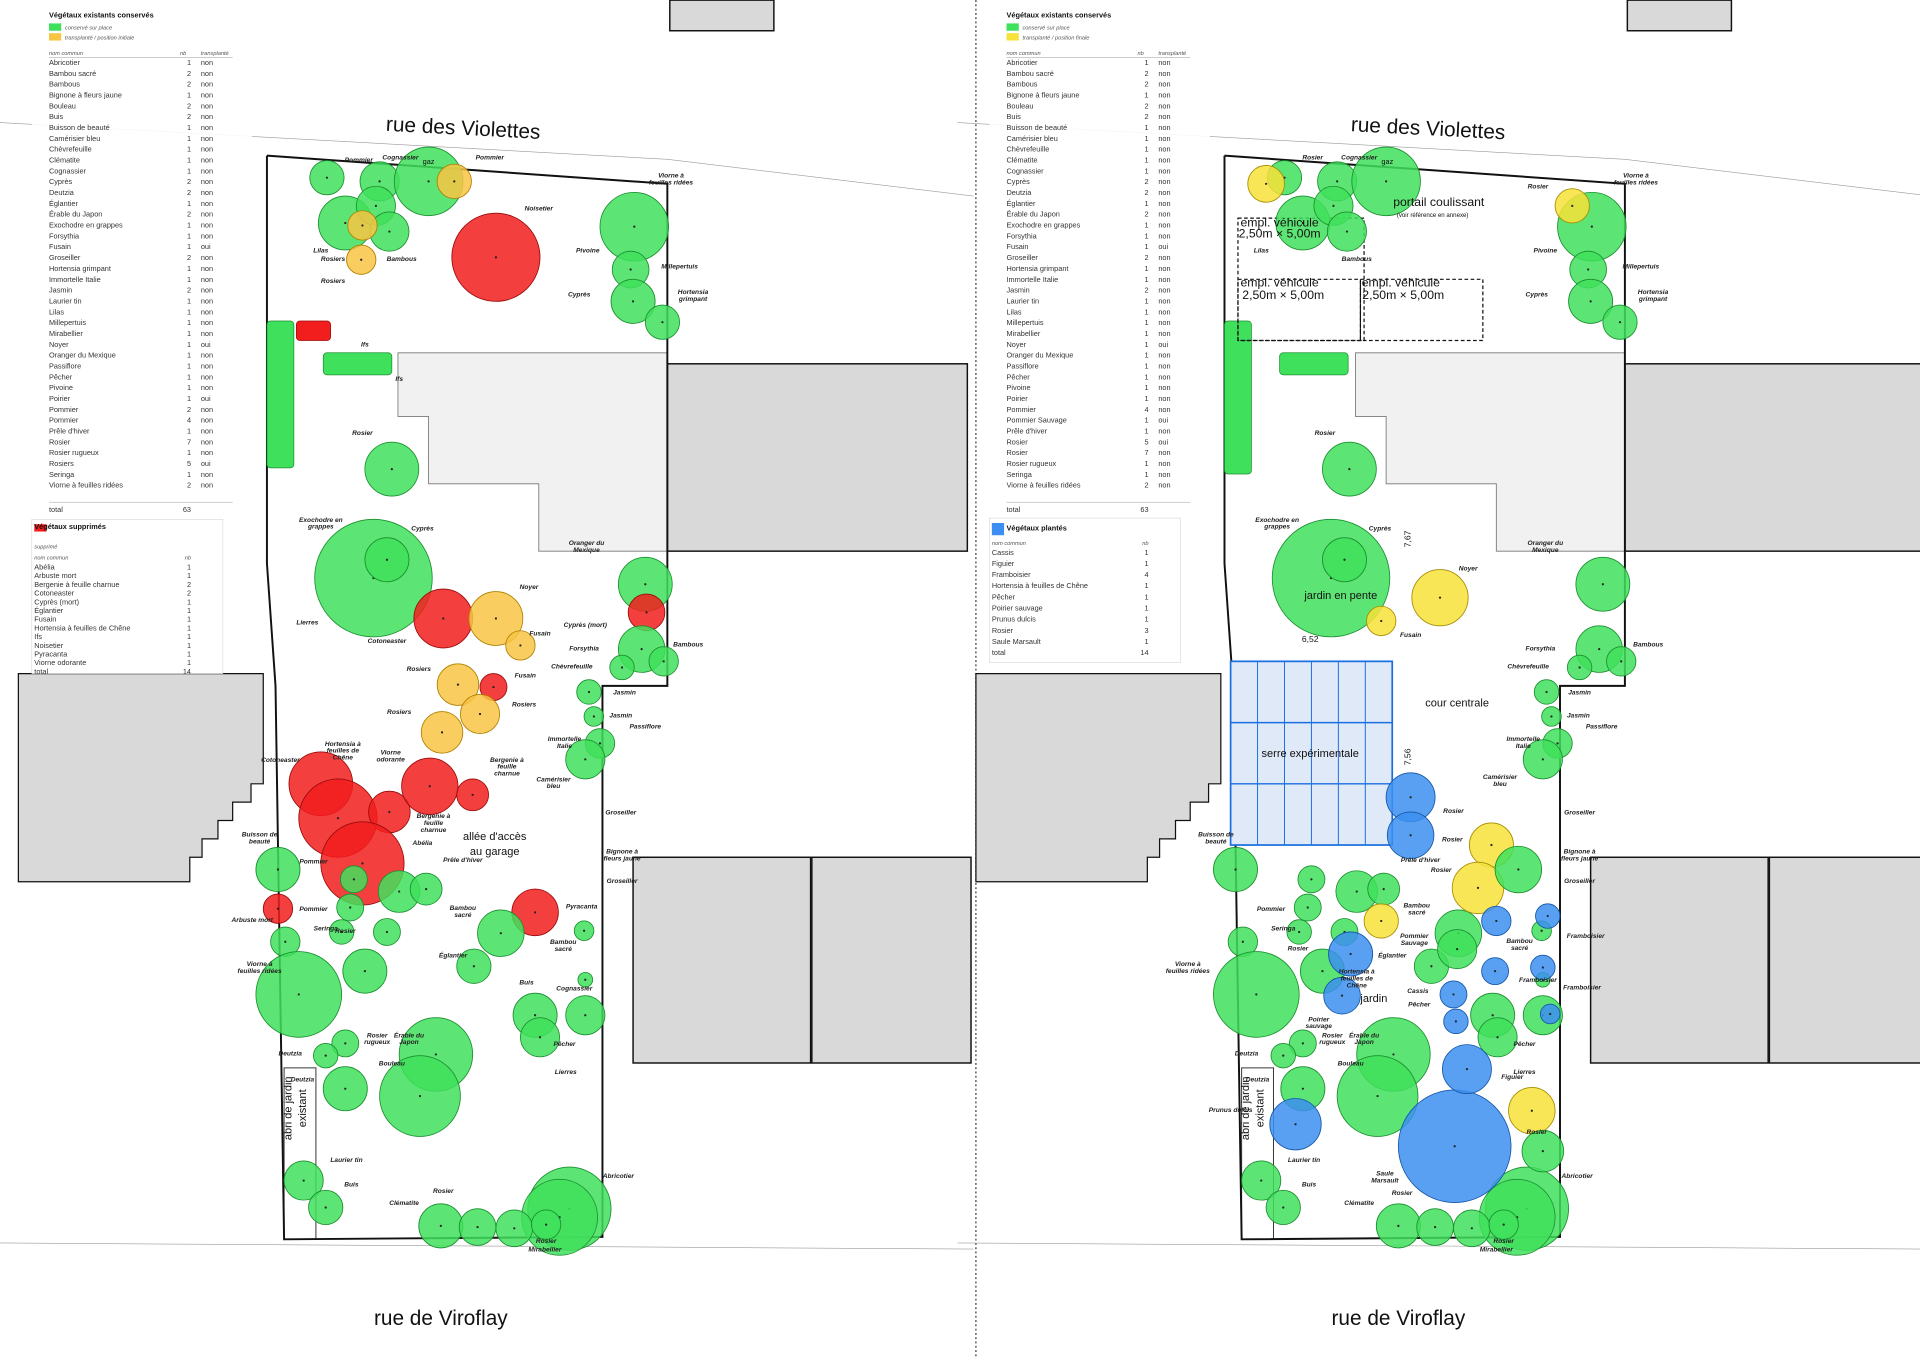 This screenshot has width=1920, height=1357. What do you see at coordinates (1520, 948) in the screenshot?
I see `plant-label: sacré` at bounding box center [1520, 948].